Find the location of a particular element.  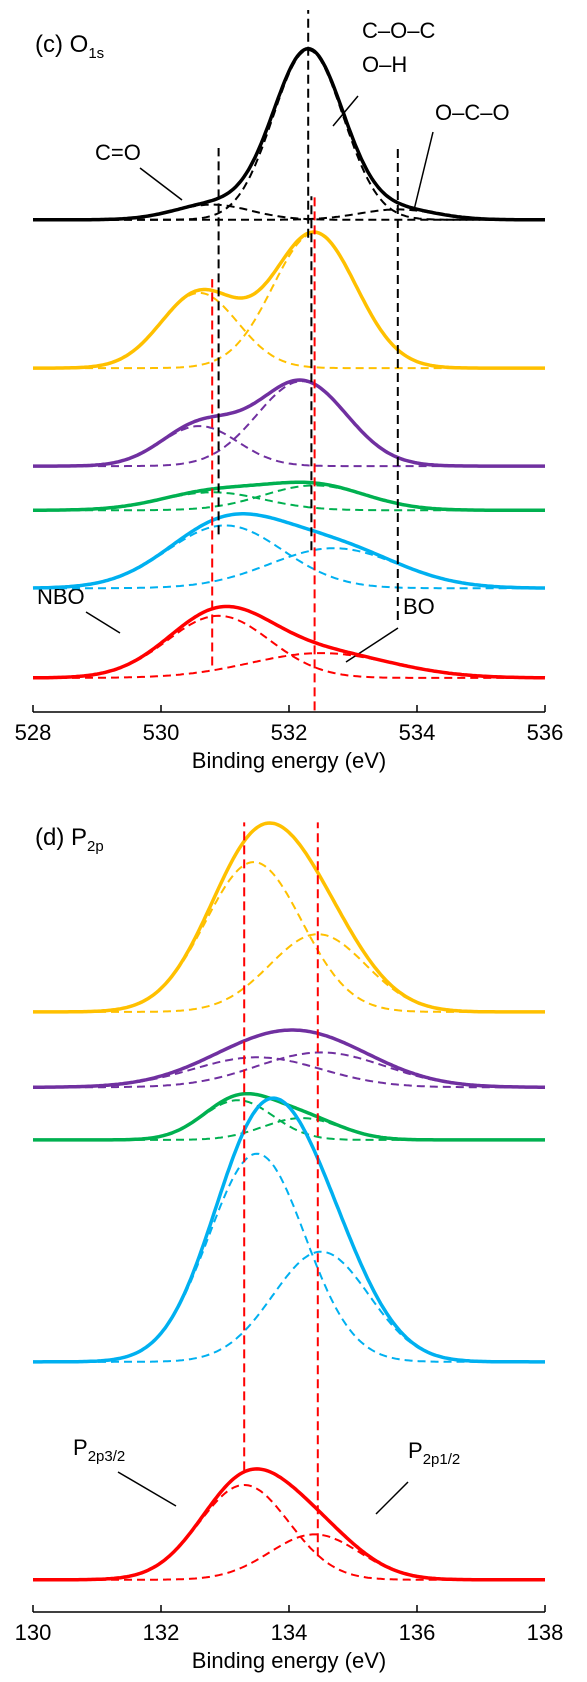

x-tick-label: 134 is located at coordinates (289, 1632).